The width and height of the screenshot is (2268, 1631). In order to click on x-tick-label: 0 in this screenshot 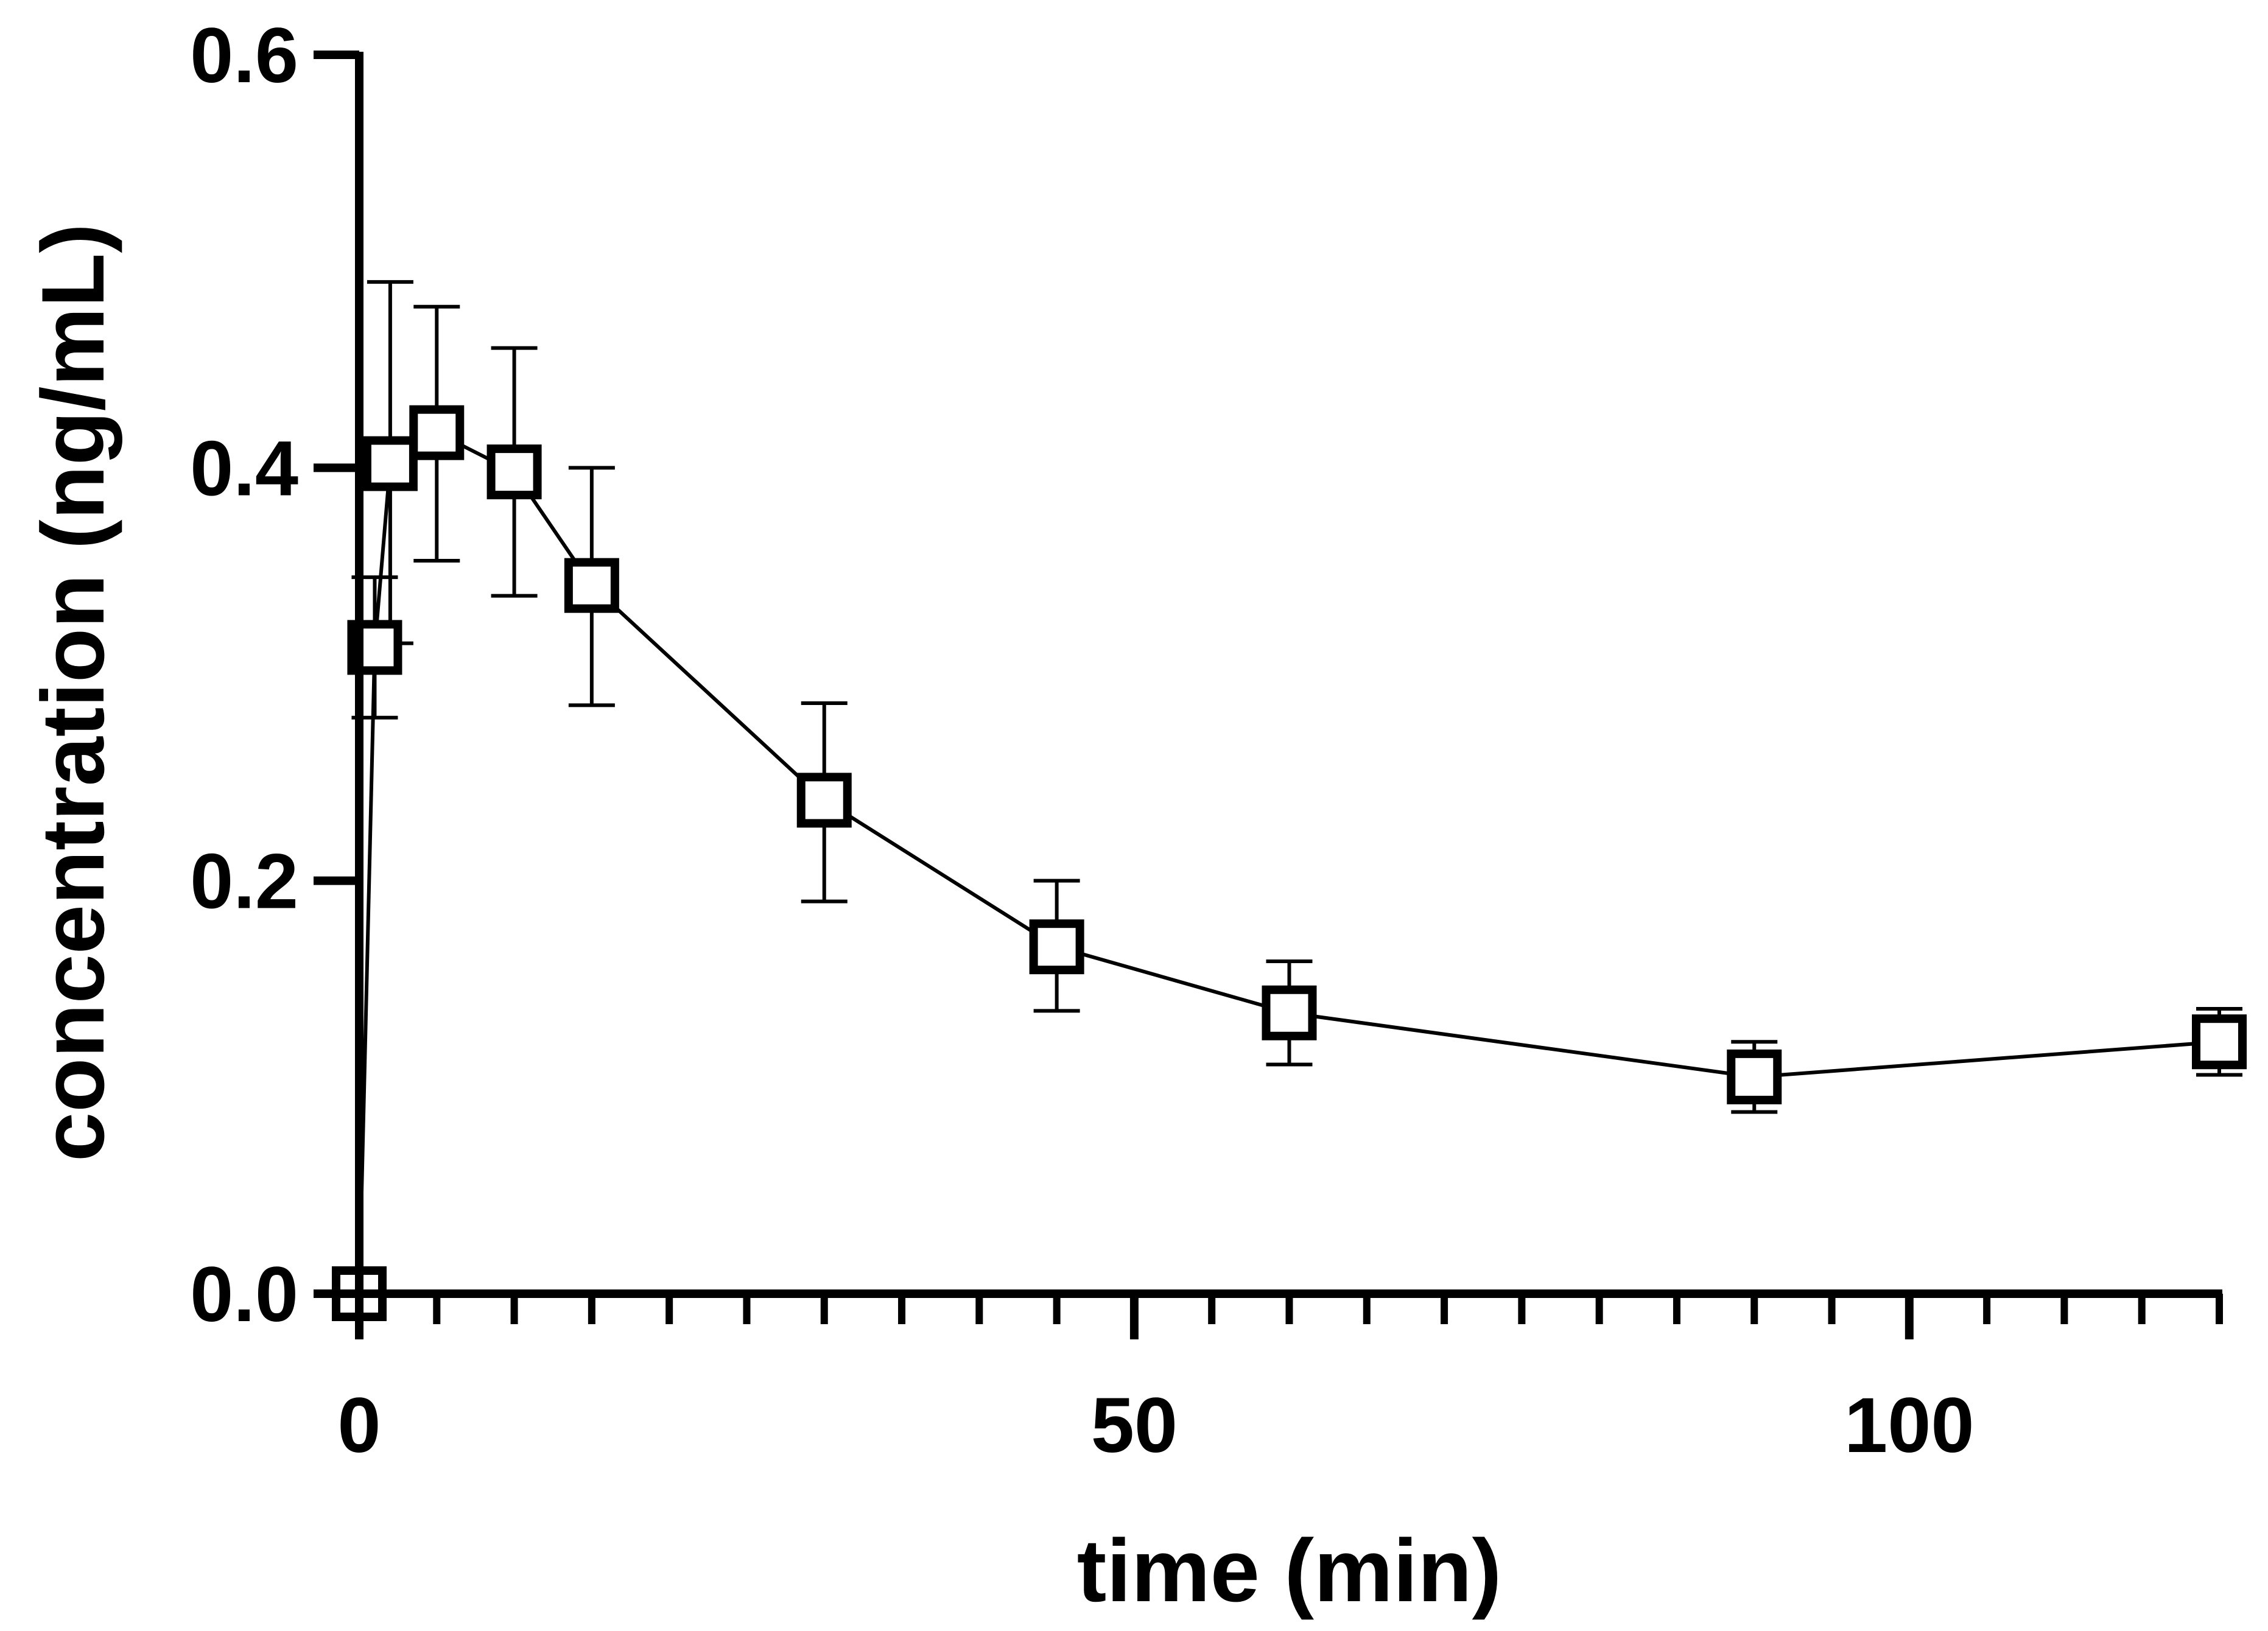, I will do `click(359, 1426)`.